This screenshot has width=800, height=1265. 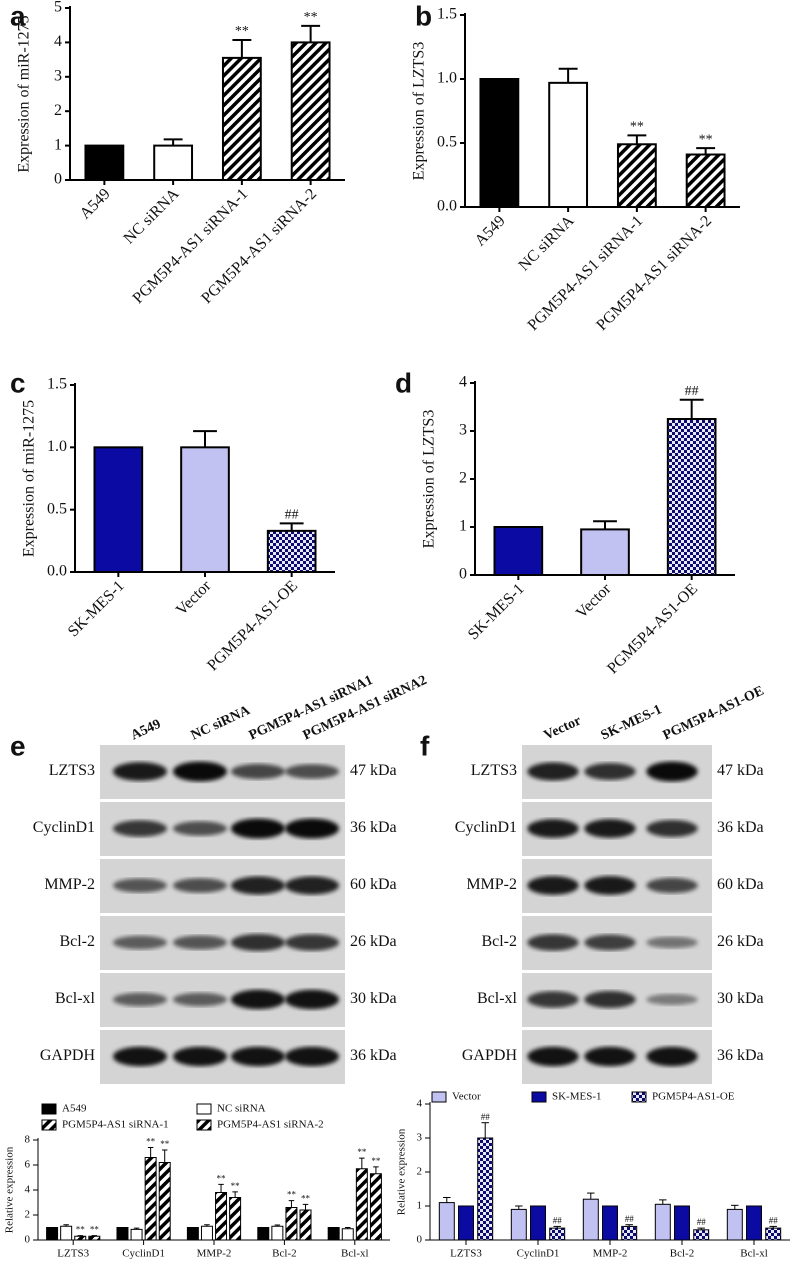 I want to click on lane-label: PGM5P4-AS1-OE, so click(x=714, y=714).